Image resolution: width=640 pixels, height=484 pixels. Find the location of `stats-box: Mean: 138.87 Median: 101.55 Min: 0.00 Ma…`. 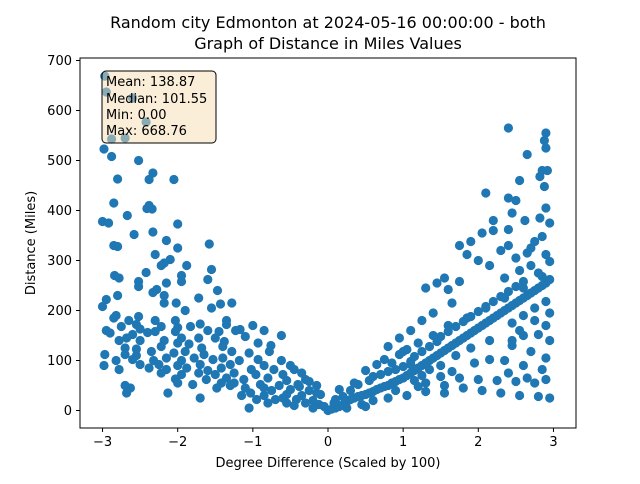

stats-box: Mean: 138.87 Median: 101.55 Min: 0.00 Ma… is located at coordinates (159, 107).